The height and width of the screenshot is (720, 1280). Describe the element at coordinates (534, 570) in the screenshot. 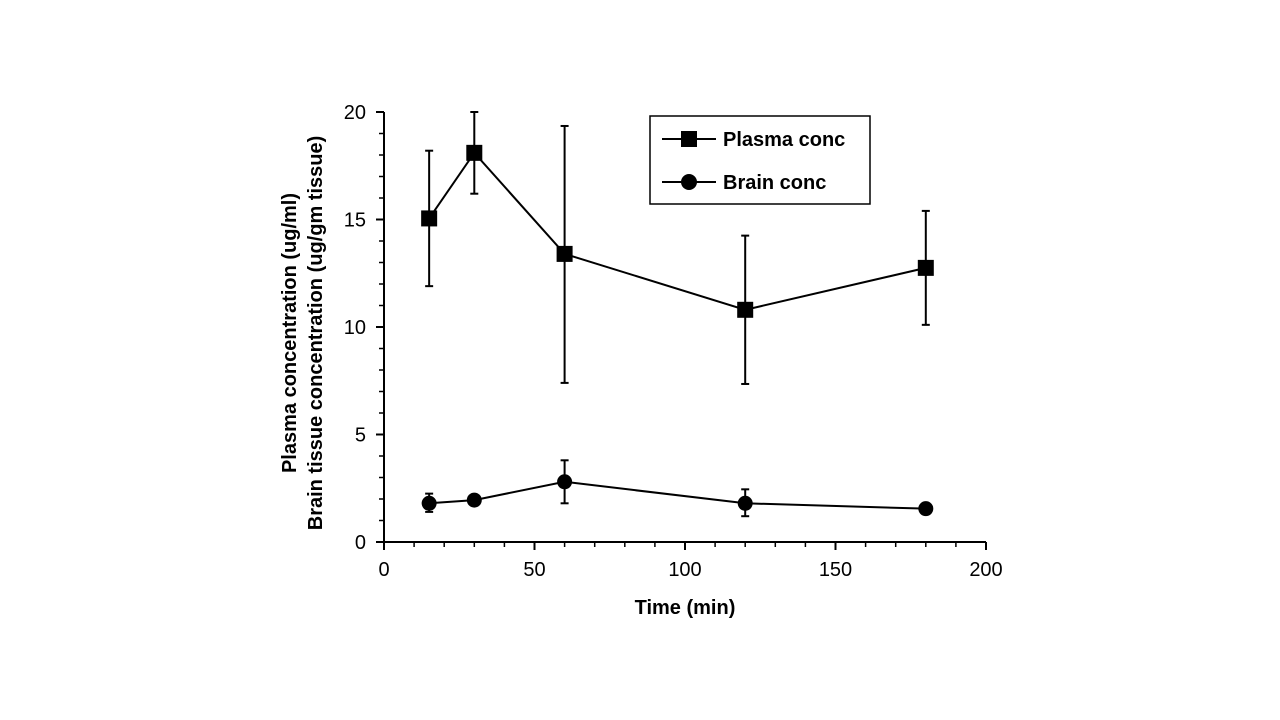

I see `x-tick-label: 50` at that location.